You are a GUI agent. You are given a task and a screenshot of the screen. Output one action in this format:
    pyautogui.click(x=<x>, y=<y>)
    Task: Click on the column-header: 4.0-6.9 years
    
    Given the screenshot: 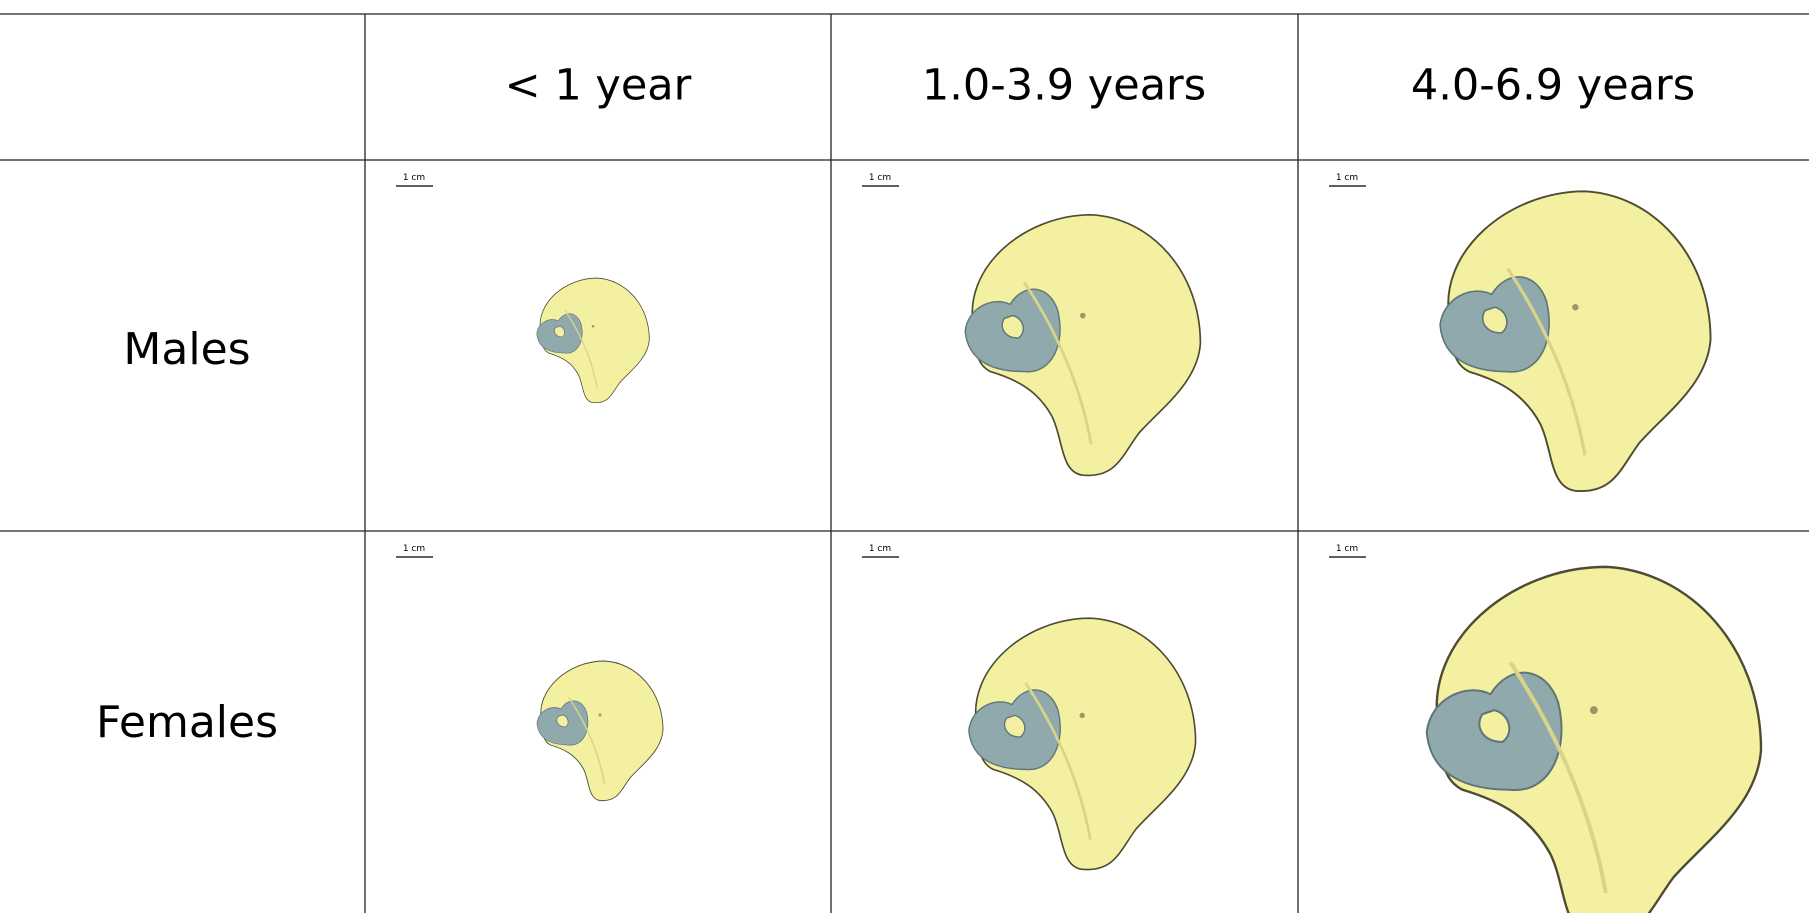 What is the action you would take?
    pyautogui.click(x=1553, y=86)
    